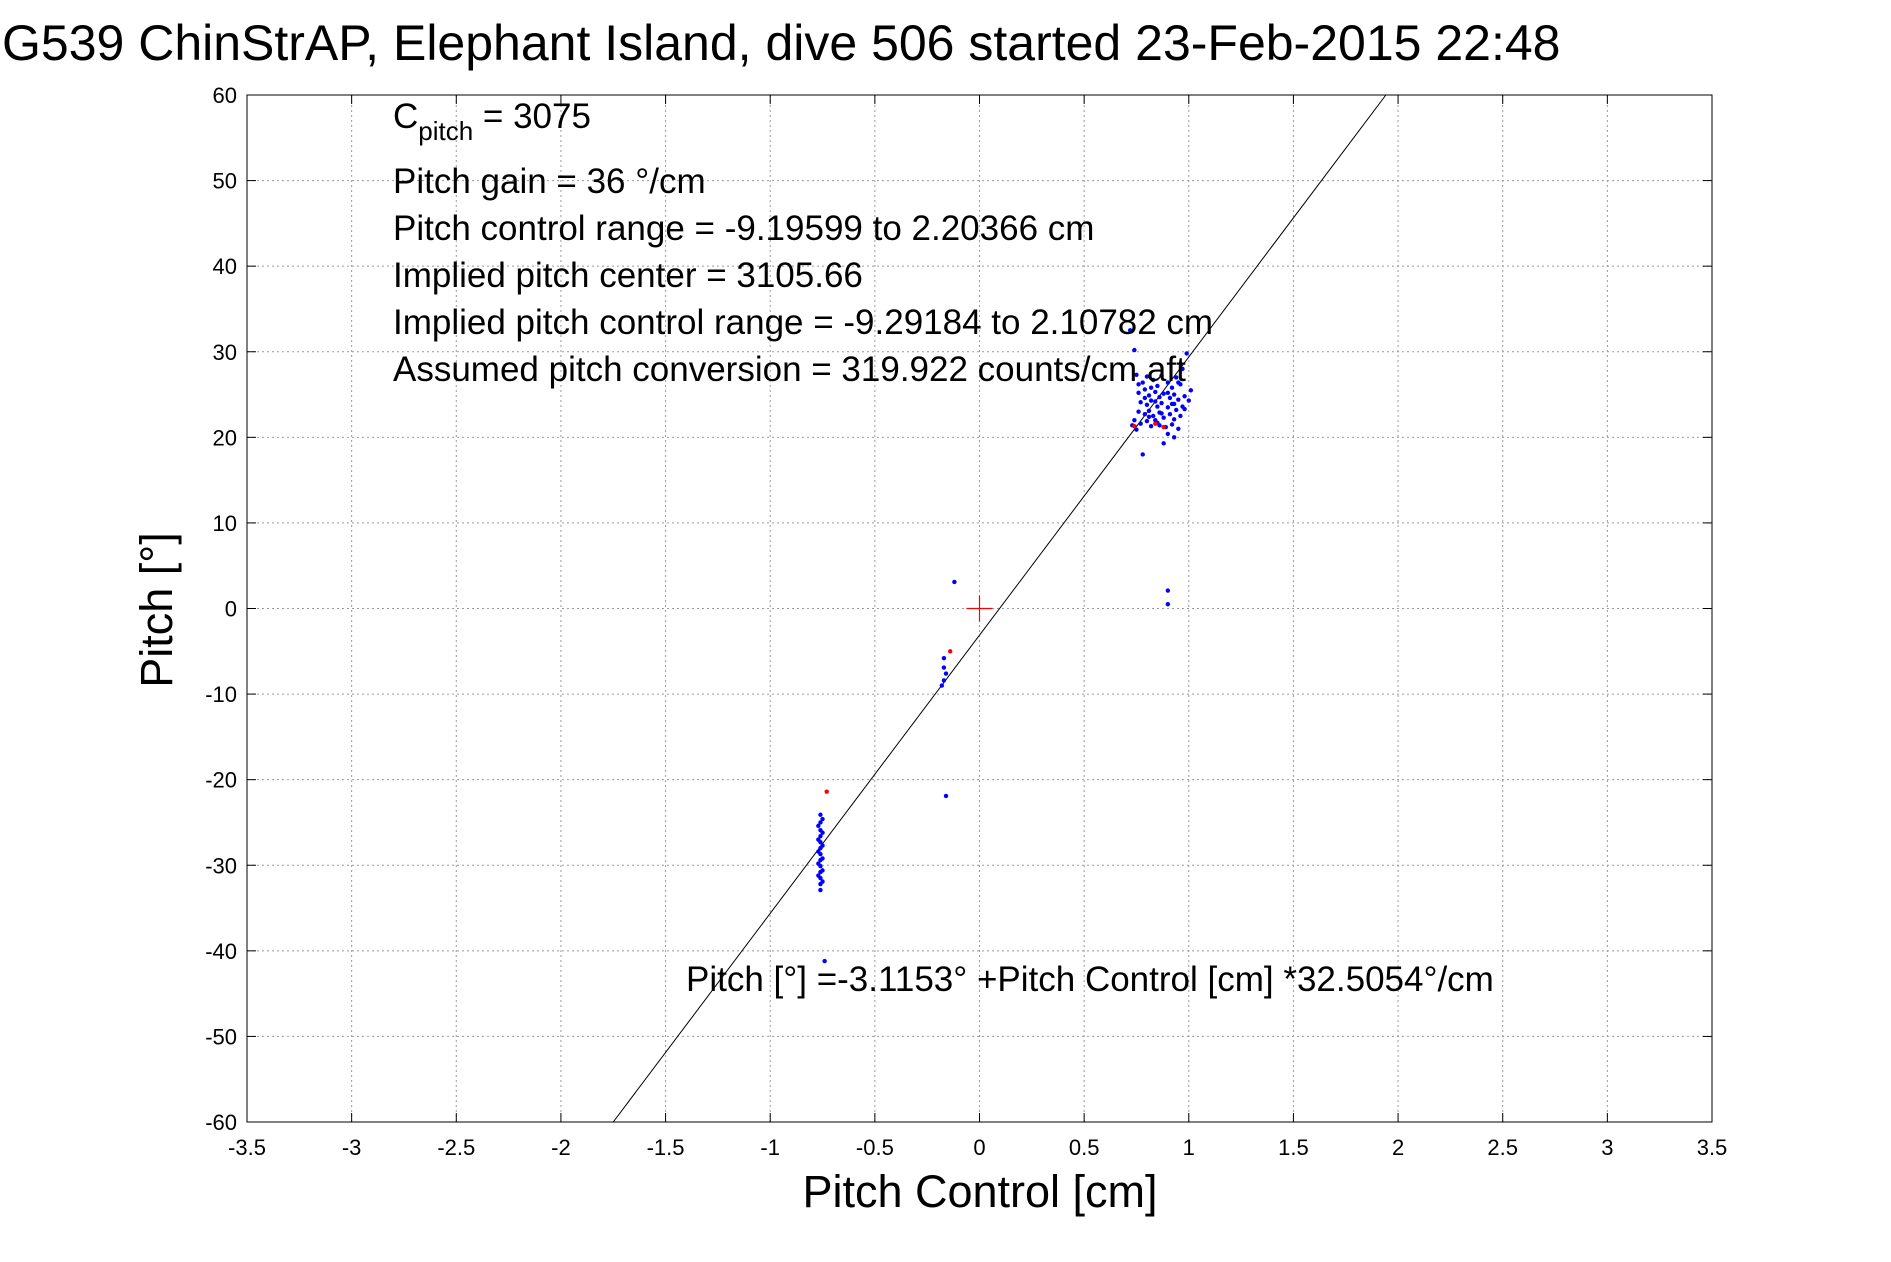  Describe the element at coordinates (221, 780) in the screenshot. I see `y-tick-label: -20` at that location.